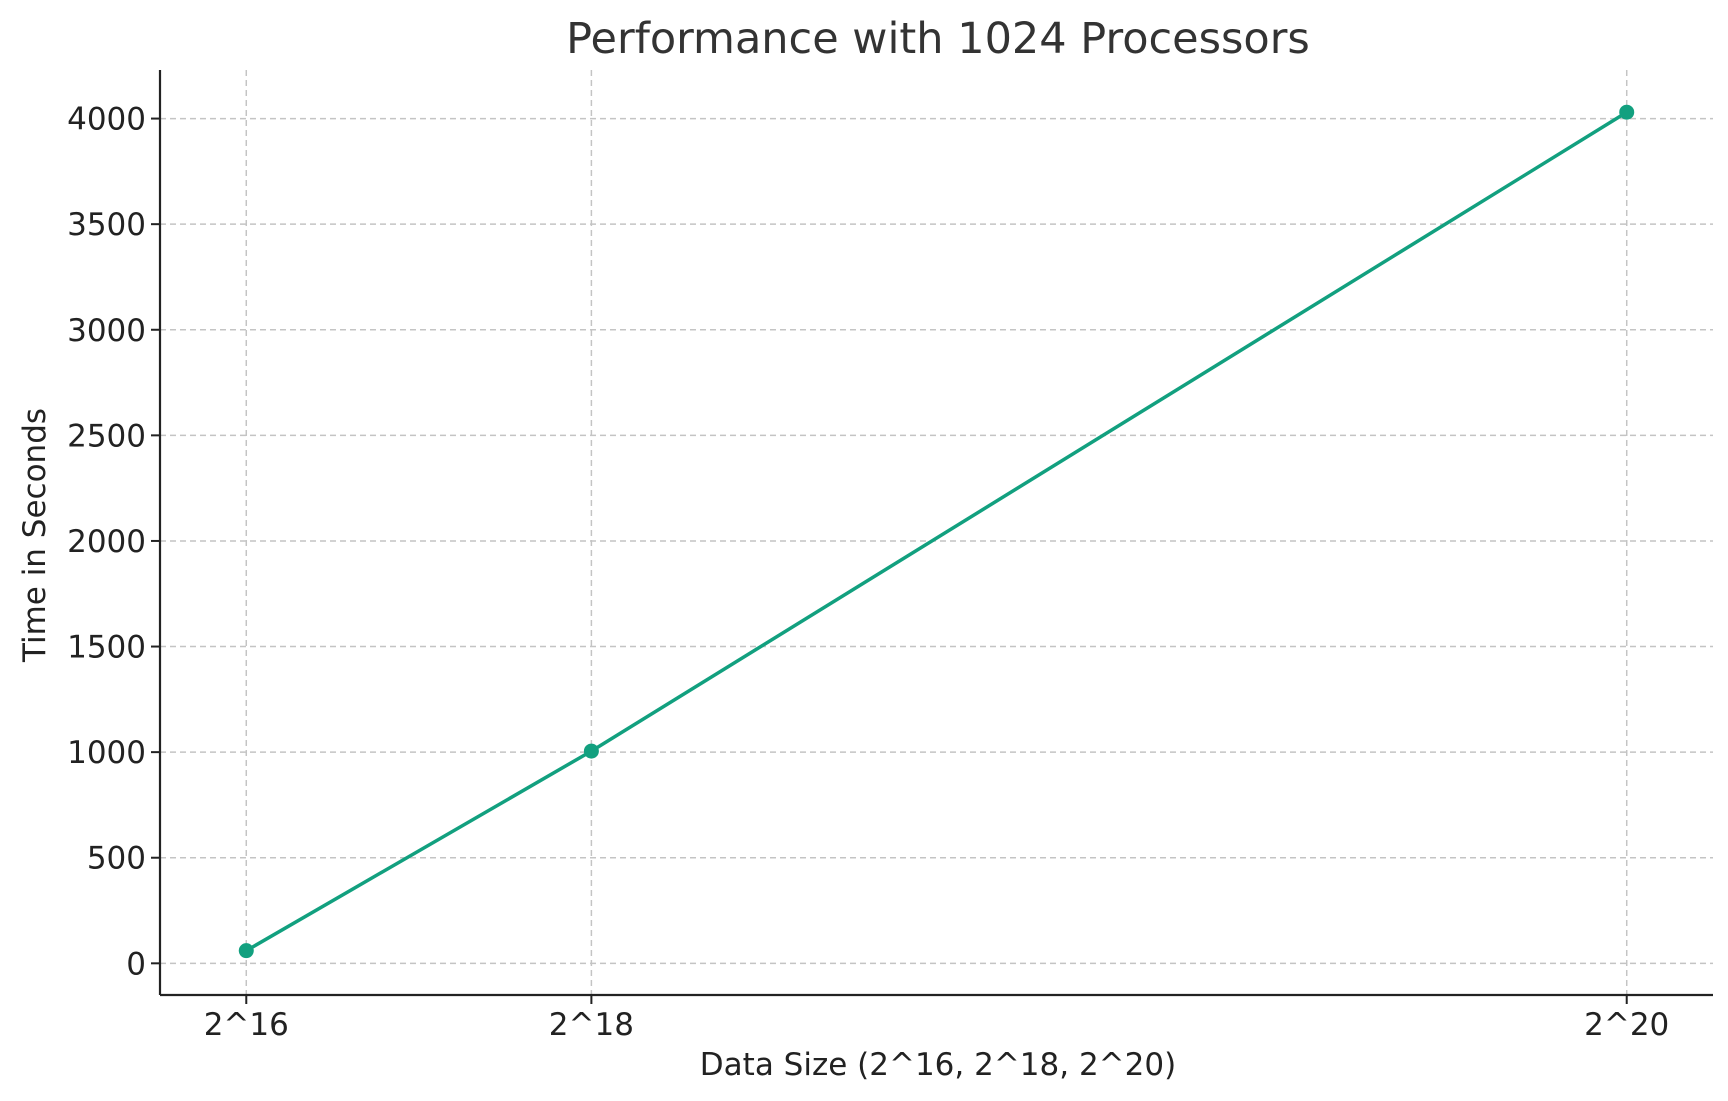 Image resolution: width=1728 pixels, height=1101 pixels. What do you see at coordinates (246, 1025) in the screenshot?
I see `x-tick-label: 2^16` at bounding box center [246, 1025].